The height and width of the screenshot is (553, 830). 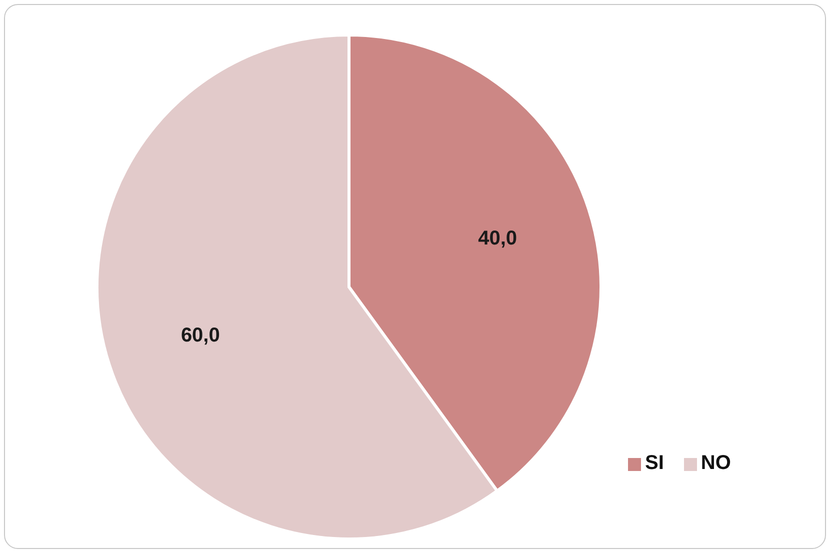 I want to click on data-label: 60,0, so click(x=200, y=335).